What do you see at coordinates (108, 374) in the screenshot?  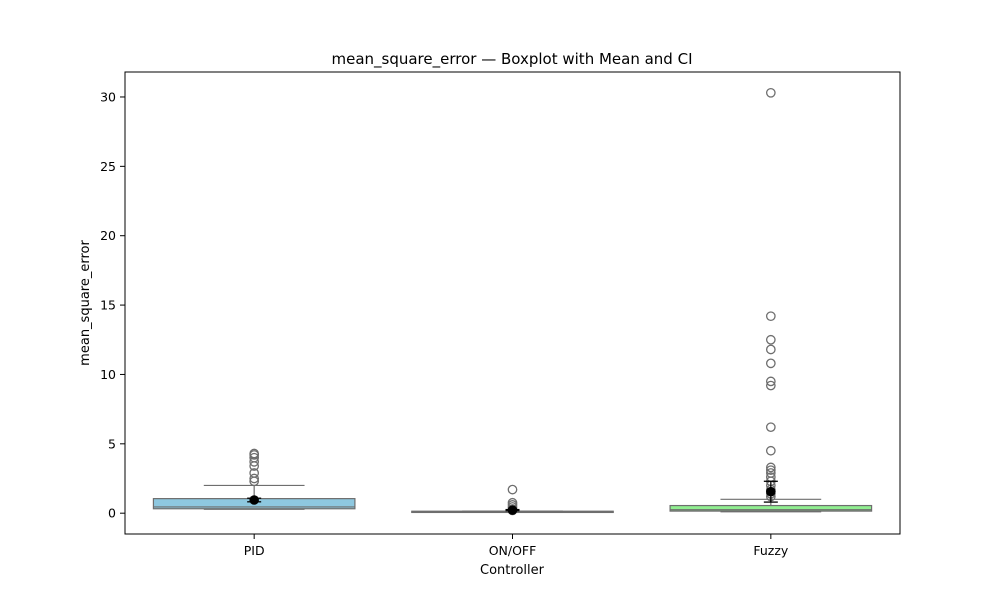 I see `y-tick-label: 10` at bounding box center [108, 374].